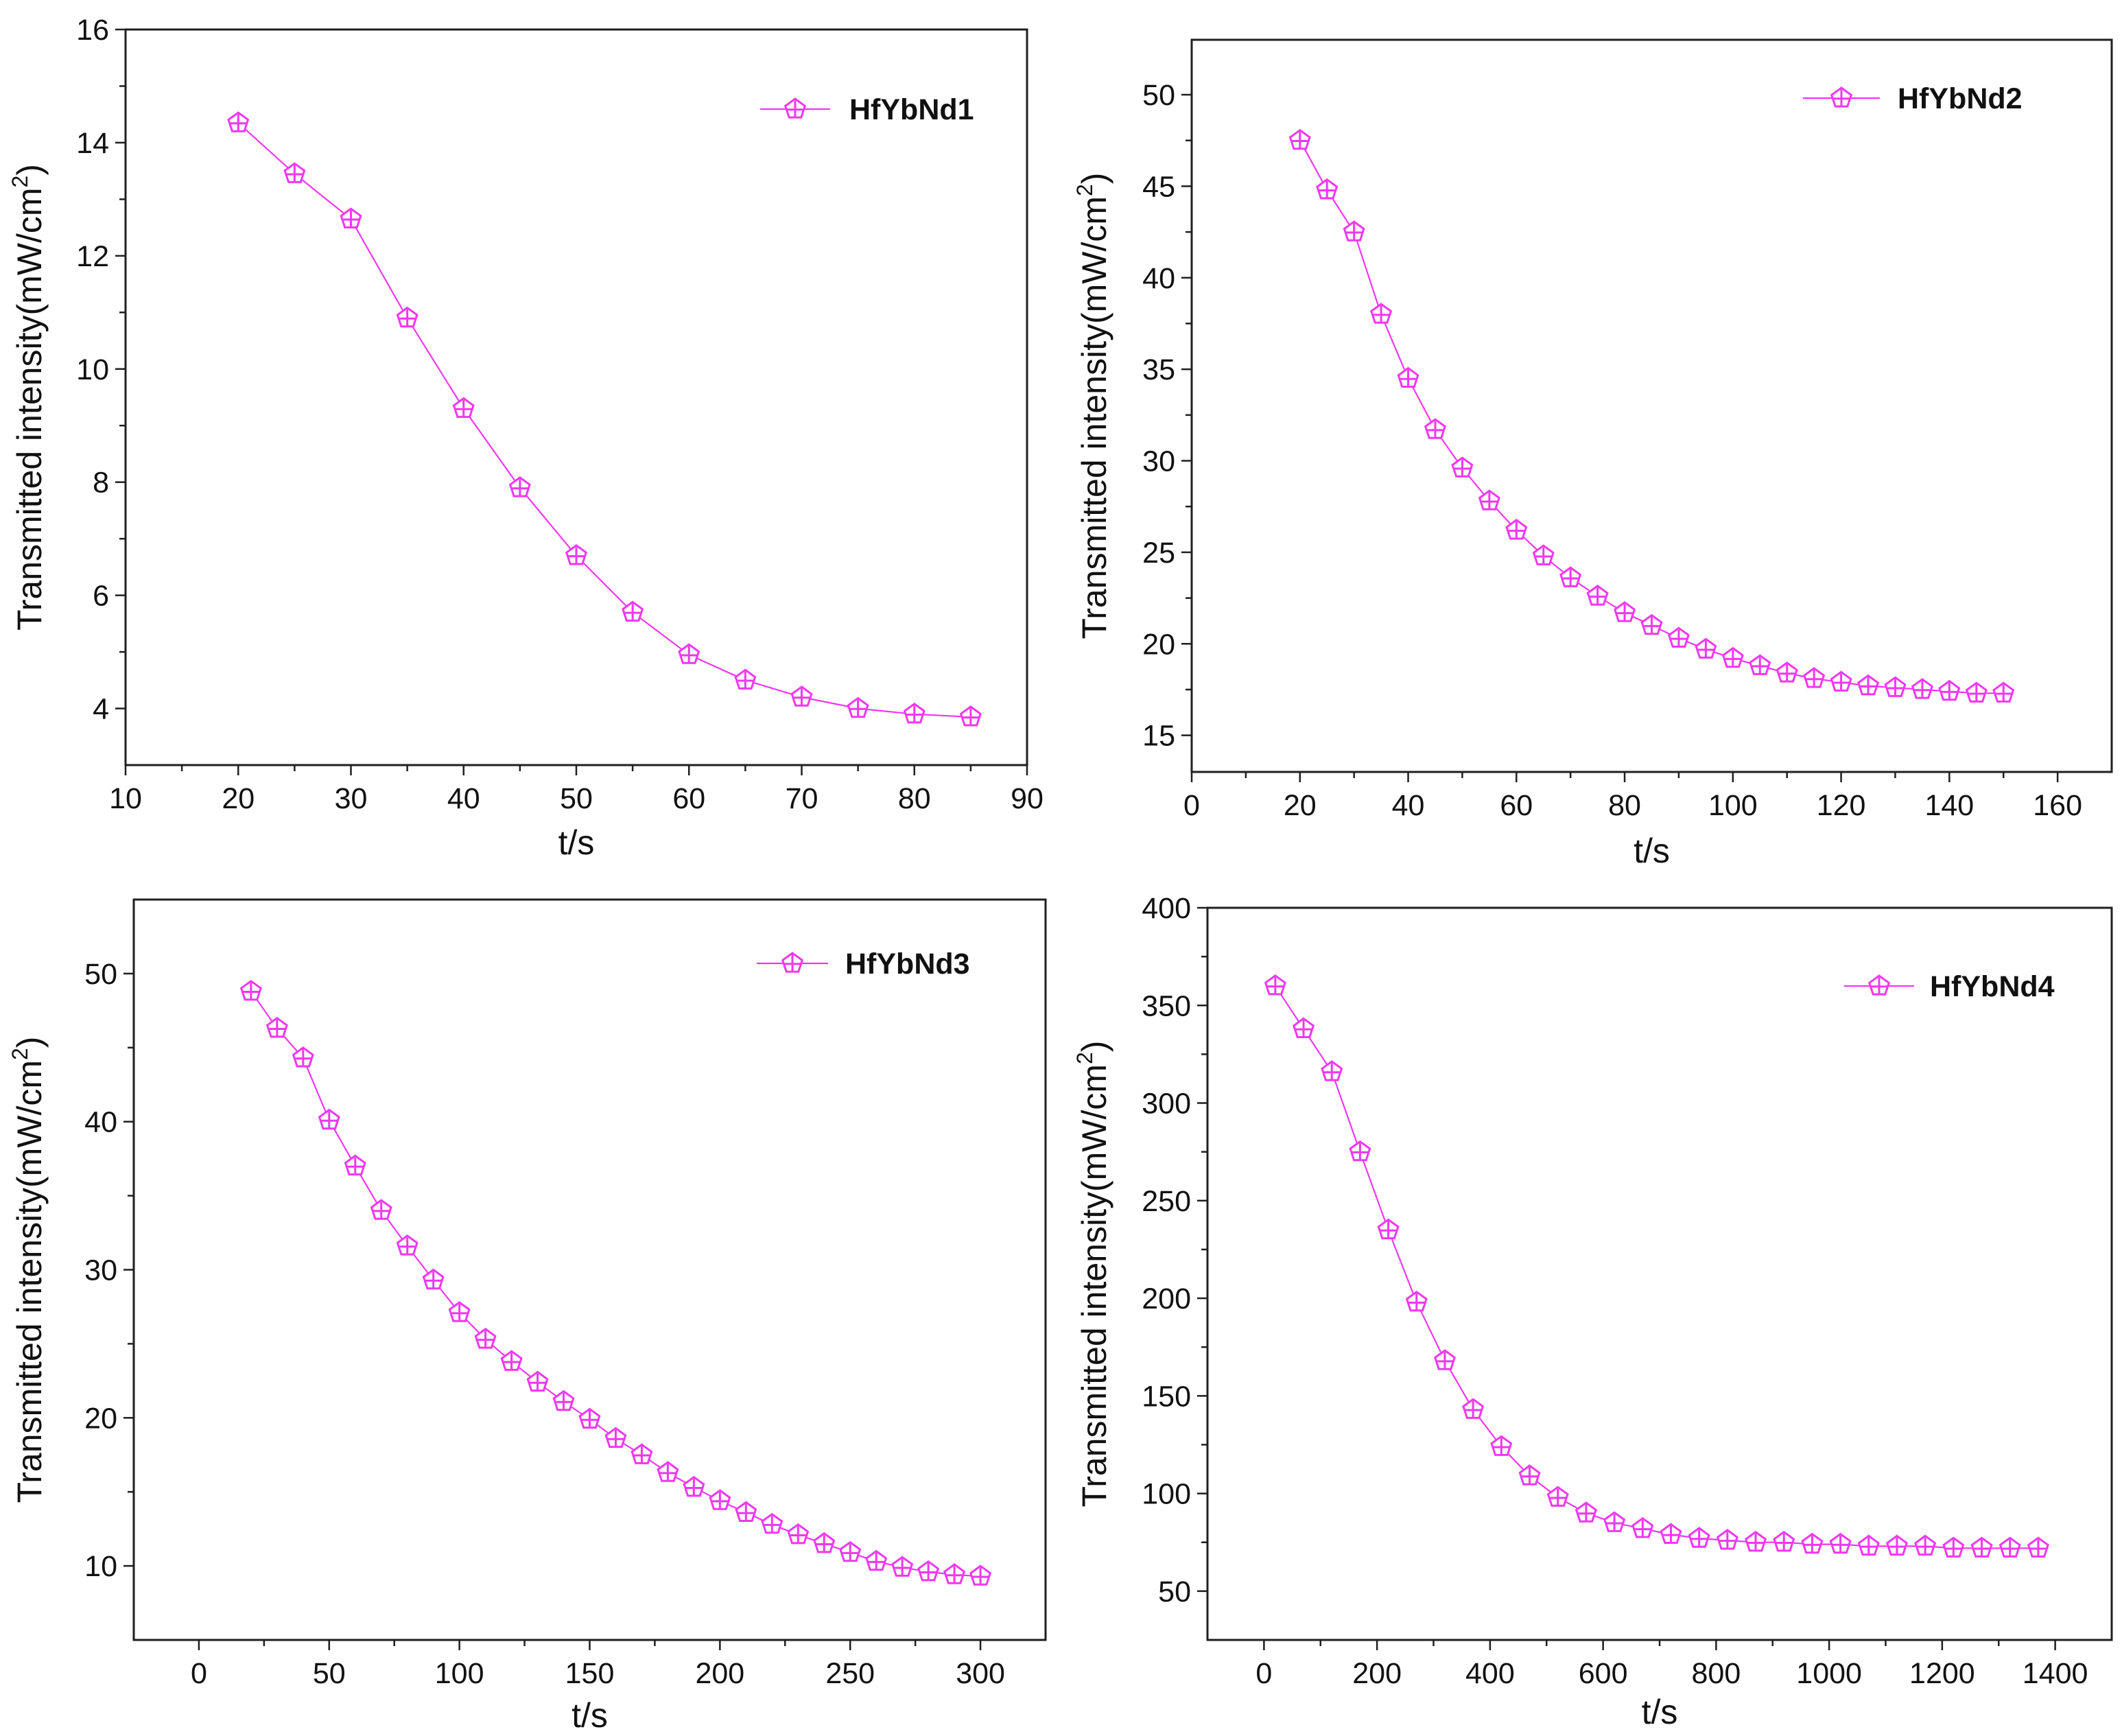 This screenshot has height=1736, width=2122. I want to click on y-tick-label: 400, so click(1166, 909).